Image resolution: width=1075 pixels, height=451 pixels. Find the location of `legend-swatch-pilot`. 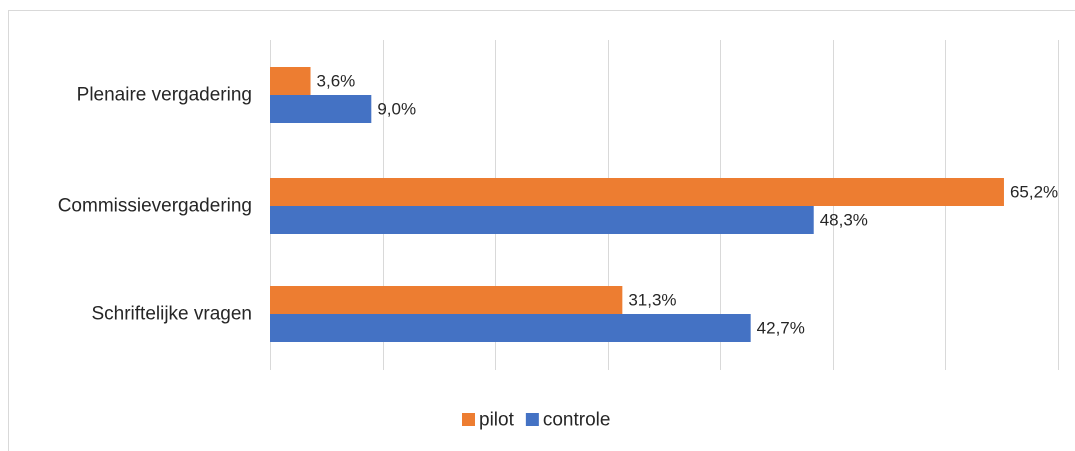

legend-swatch-pilot is located at coordinates (468, 419).